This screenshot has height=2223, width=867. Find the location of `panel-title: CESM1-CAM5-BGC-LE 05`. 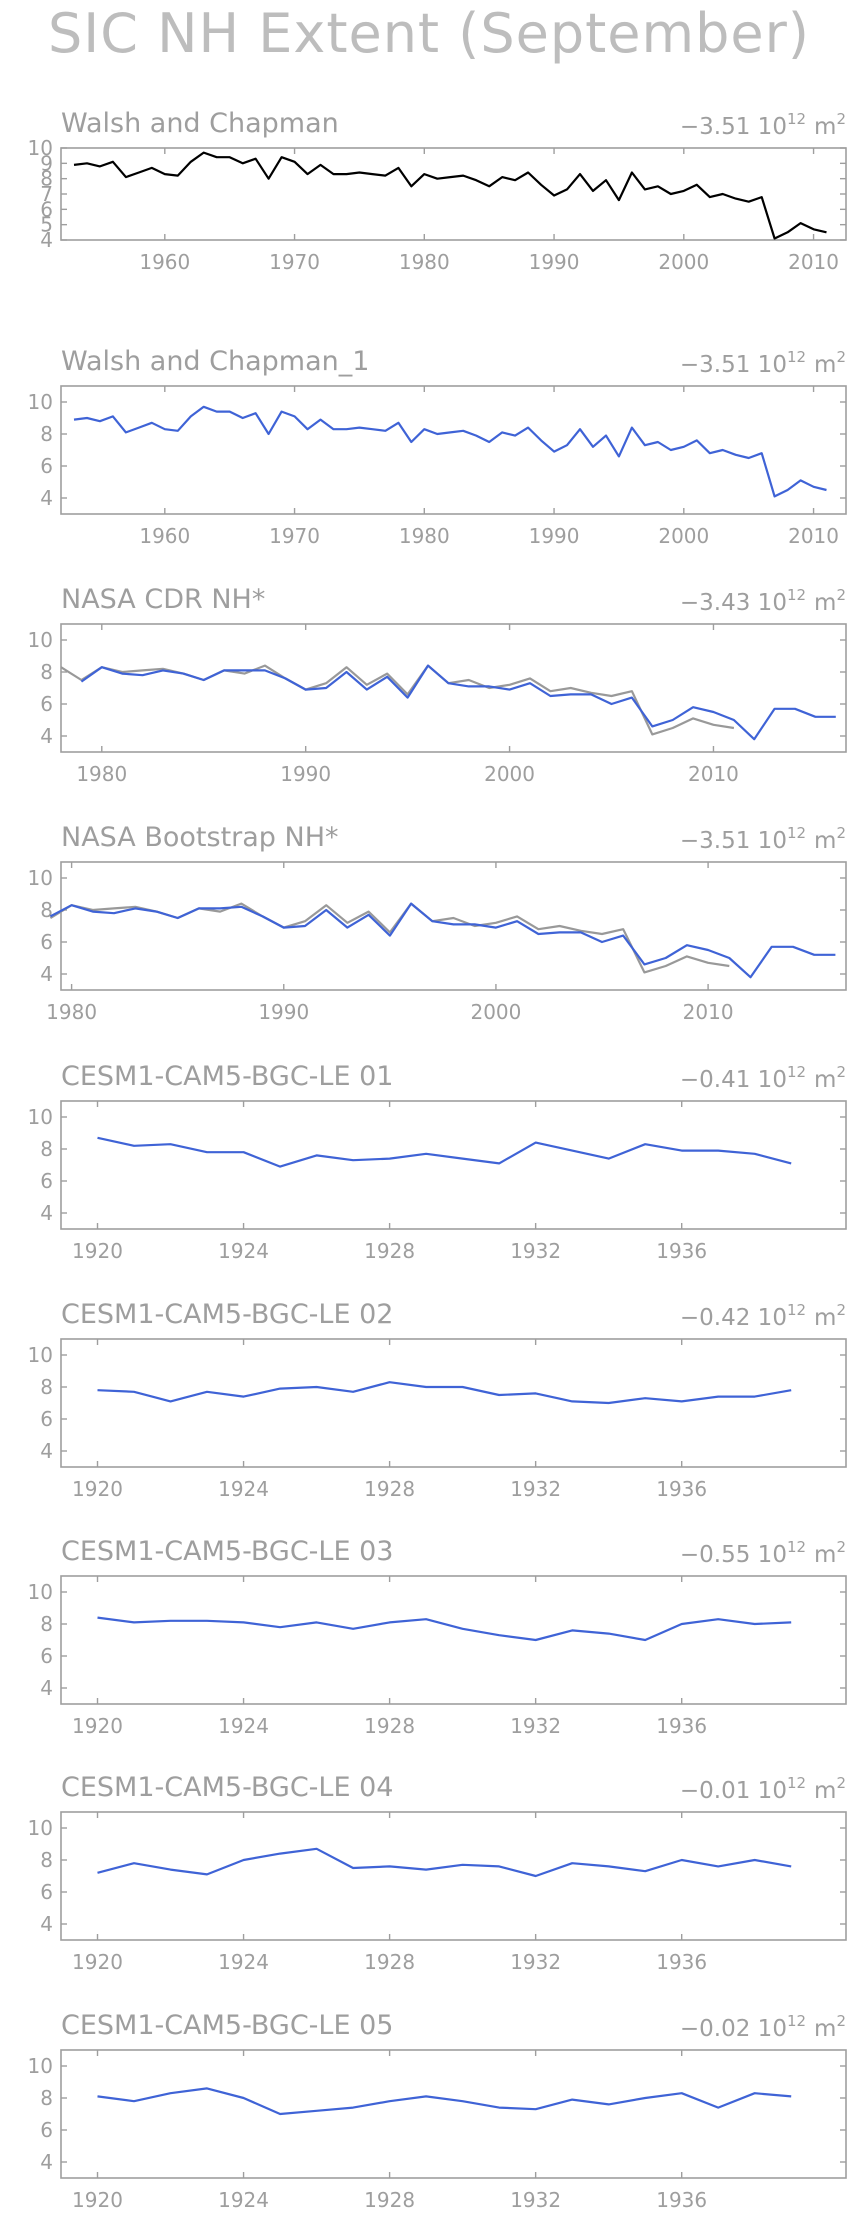

panel-title: CESM1-CAM5-BGC-LE 05 is located at coordinates (227, 2025).